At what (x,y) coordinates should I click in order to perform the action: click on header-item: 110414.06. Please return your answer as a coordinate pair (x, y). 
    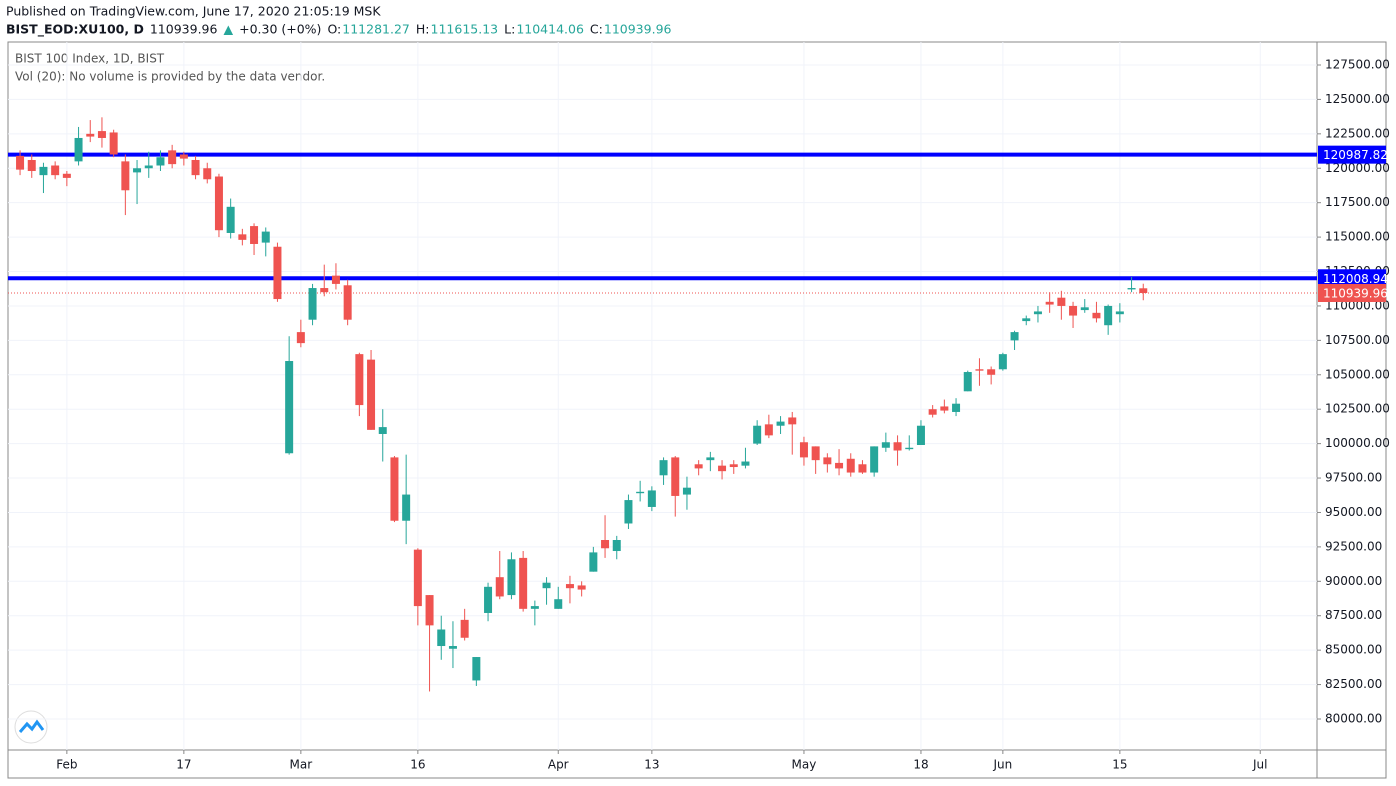
    Looking at the image, I should click on (550, 29).